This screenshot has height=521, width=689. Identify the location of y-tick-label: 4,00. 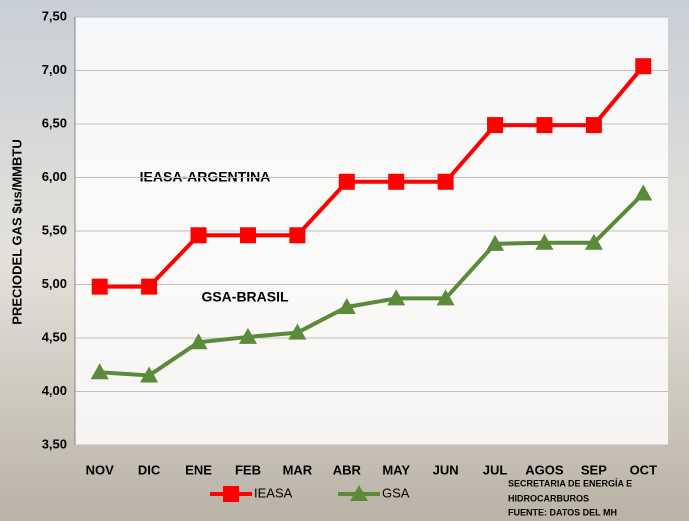
(54, 390).